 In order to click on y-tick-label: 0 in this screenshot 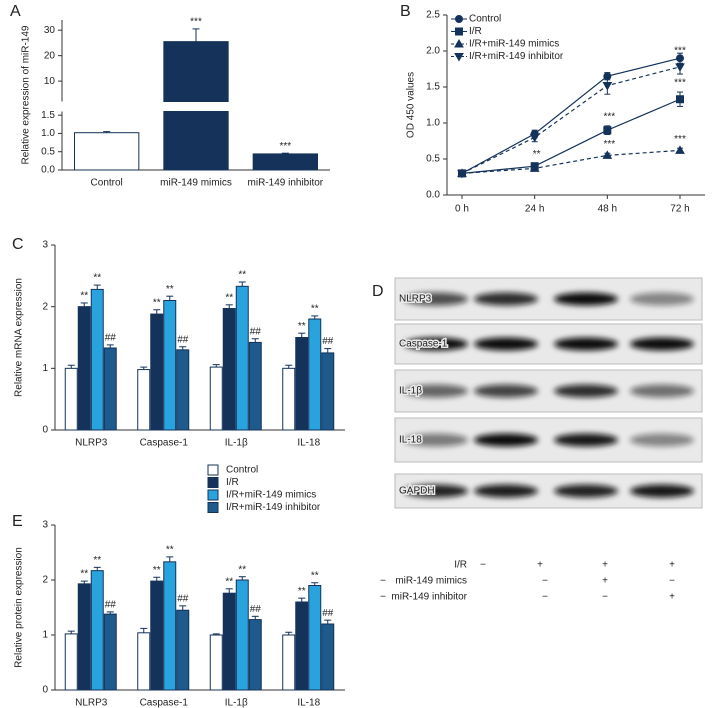, I will do `click(45, 430)`.